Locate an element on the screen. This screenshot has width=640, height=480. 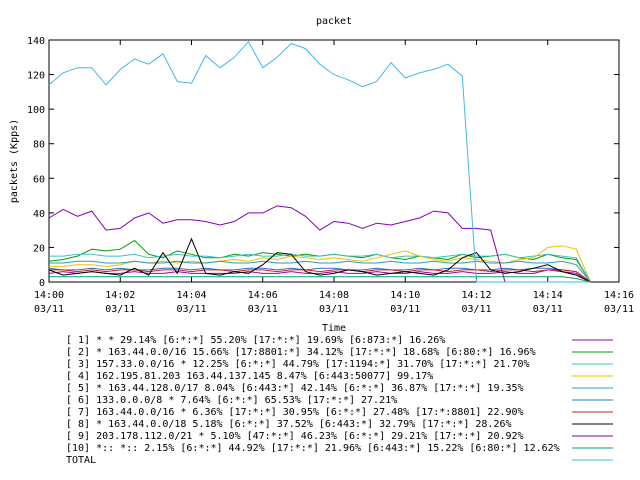
y-tick-label: 40 is located at coordinates (39, 214).